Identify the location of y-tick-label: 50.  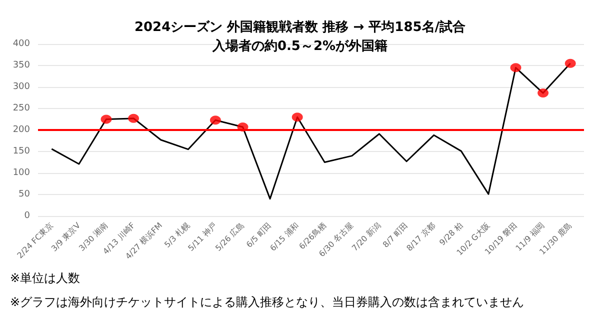
(24, 195).